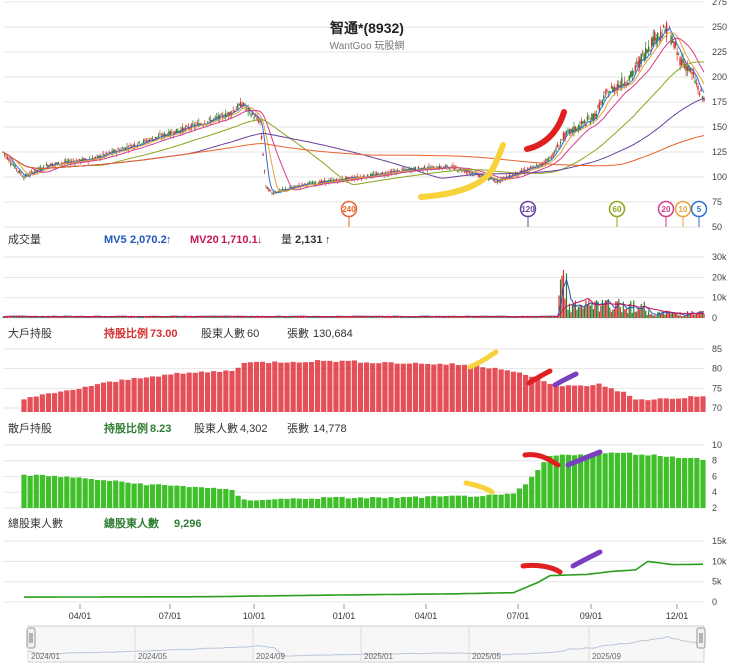 The width and height of the screenshot is (740, 670). I want to click on navigator-tick-label: 2024/01, so click(45, 656).